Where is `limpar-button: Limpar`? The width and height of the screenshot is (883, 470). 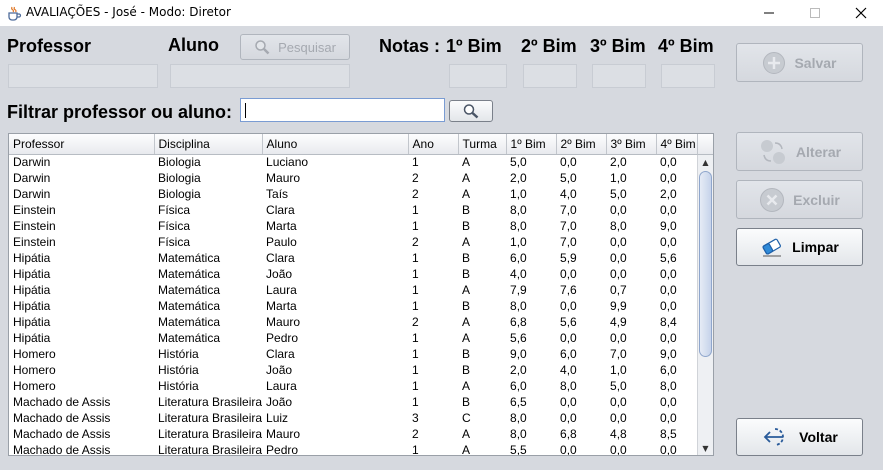 limpar-button: Limpar is located at coordinates (799, 247).